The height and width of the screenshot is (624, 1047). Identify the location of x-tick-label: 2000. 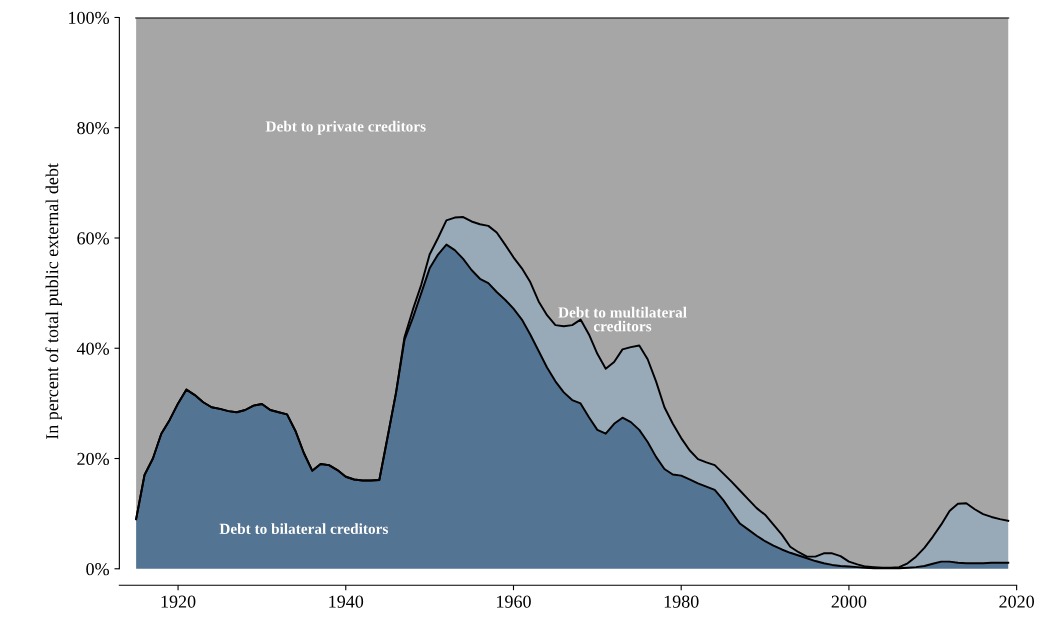
(849, 601).